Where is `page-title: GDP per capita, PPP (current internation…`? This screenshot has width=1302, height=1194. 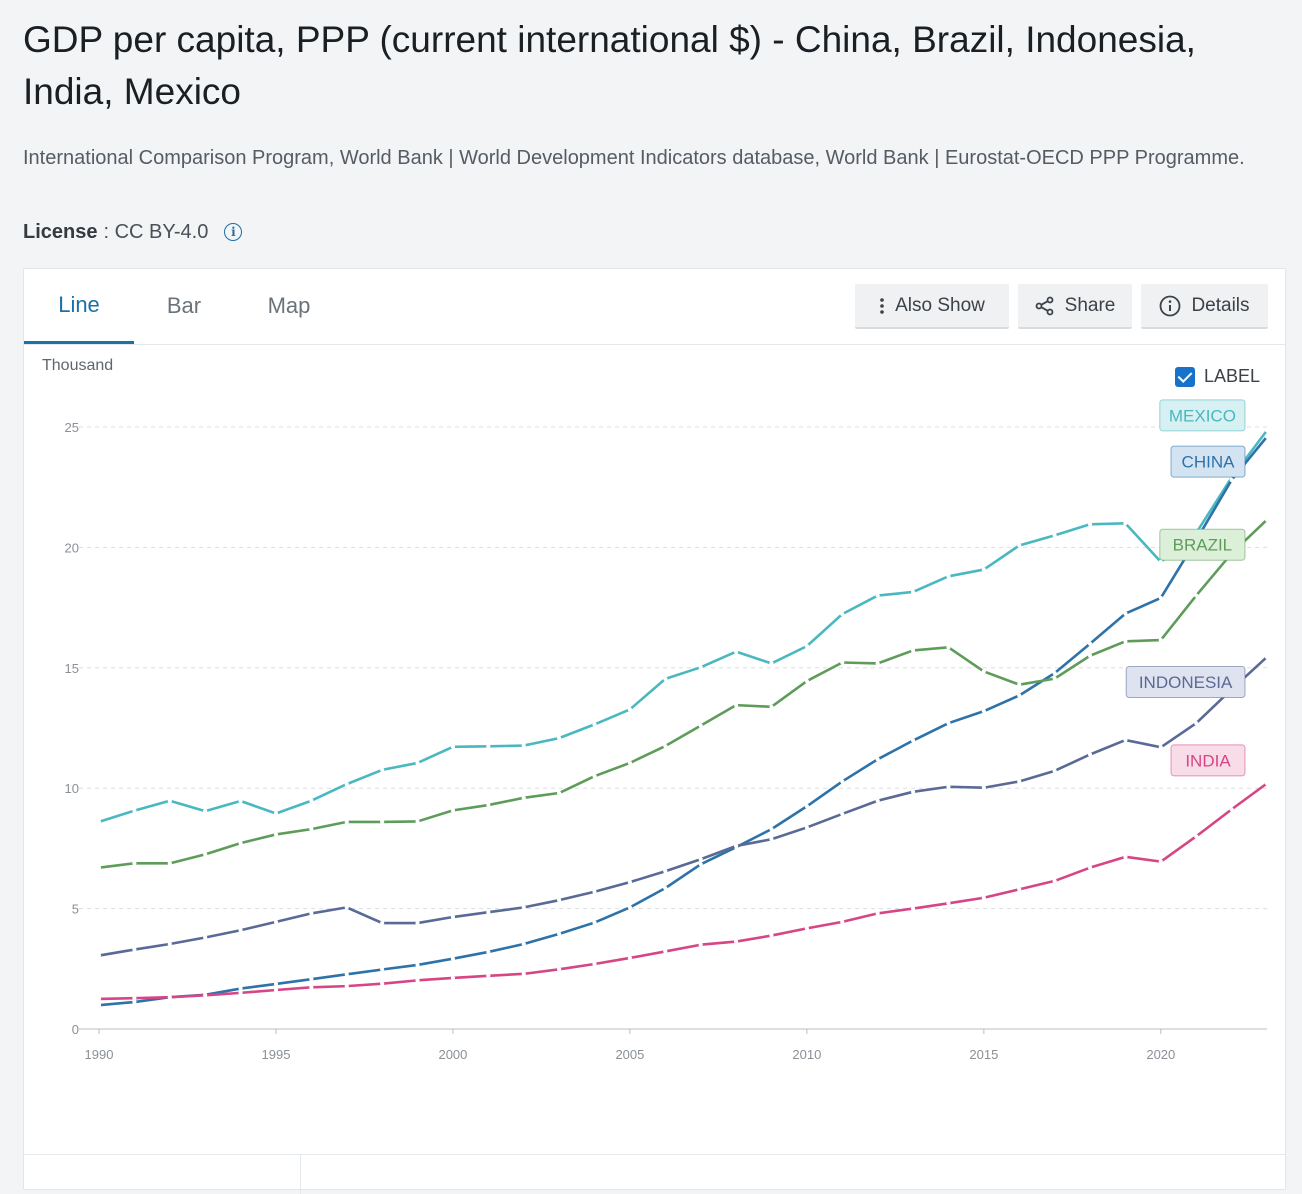
page-title: GDP per capita, PPP (current internation… is located at coordinates (609, 65).